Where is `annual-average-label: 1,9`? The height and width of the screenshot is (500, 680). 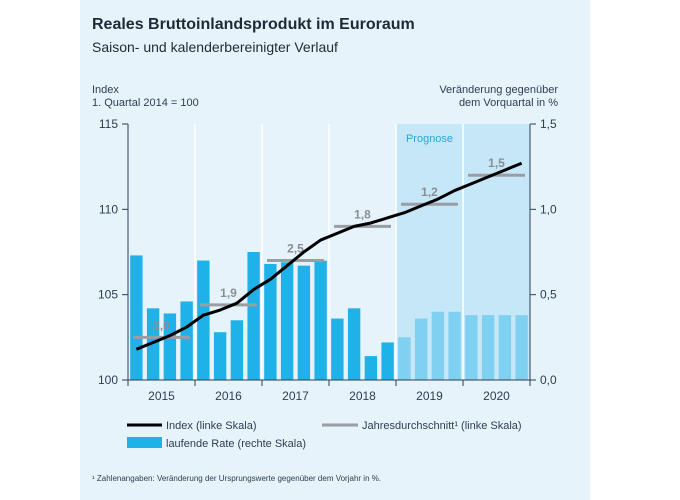
annual-average-label: 1,9 is located at coordinates (228, 293).